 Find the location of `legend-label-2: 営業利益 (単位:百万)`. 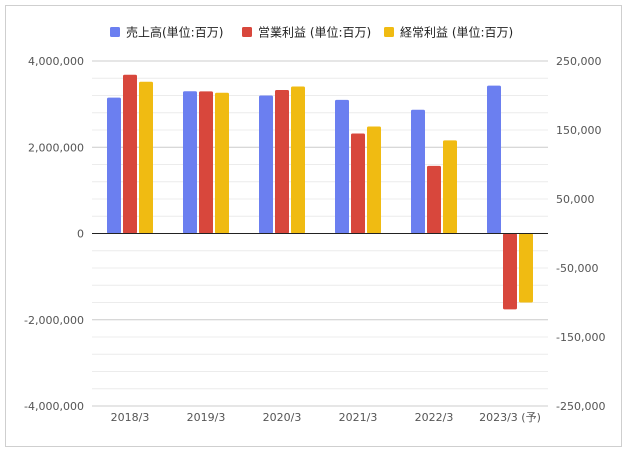

legend-label-2: 営業利益 (単位:百万) is located at coordinates (314, 32).